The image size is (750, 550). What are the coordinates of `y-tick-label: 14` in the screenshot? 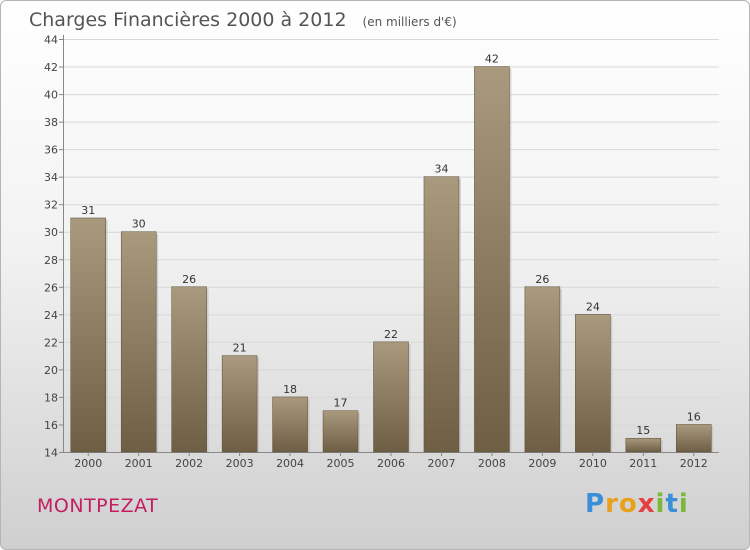 It's located at (51, 453).